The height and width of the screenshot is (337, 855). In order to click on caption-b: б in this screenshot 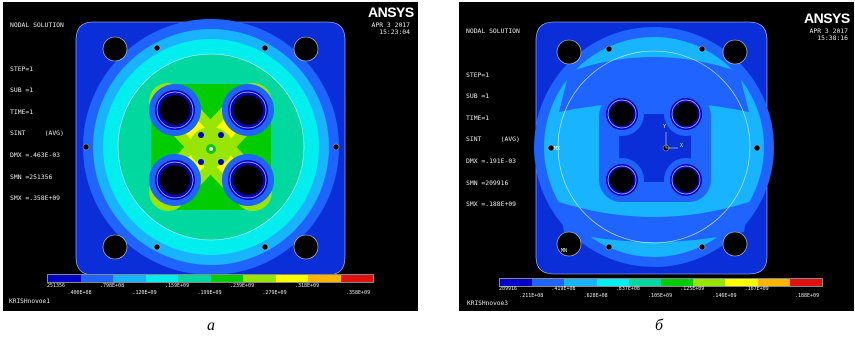, I will do `click(659, 325)`.